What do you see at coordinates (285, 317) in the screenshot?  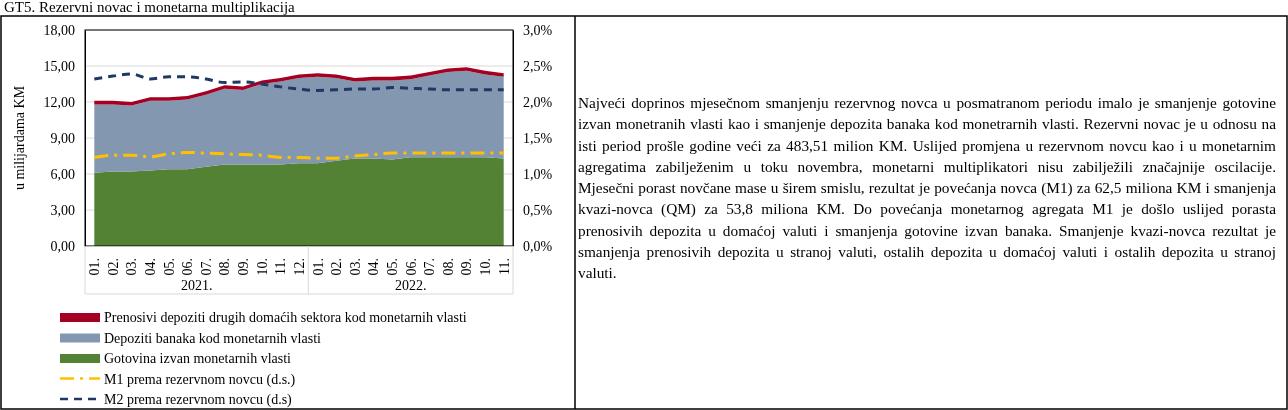 I see `legend-label: Prenosivi depoziti drugih domaćih sektora kod monetarnih vlasti` at bounding box center [285, 317].